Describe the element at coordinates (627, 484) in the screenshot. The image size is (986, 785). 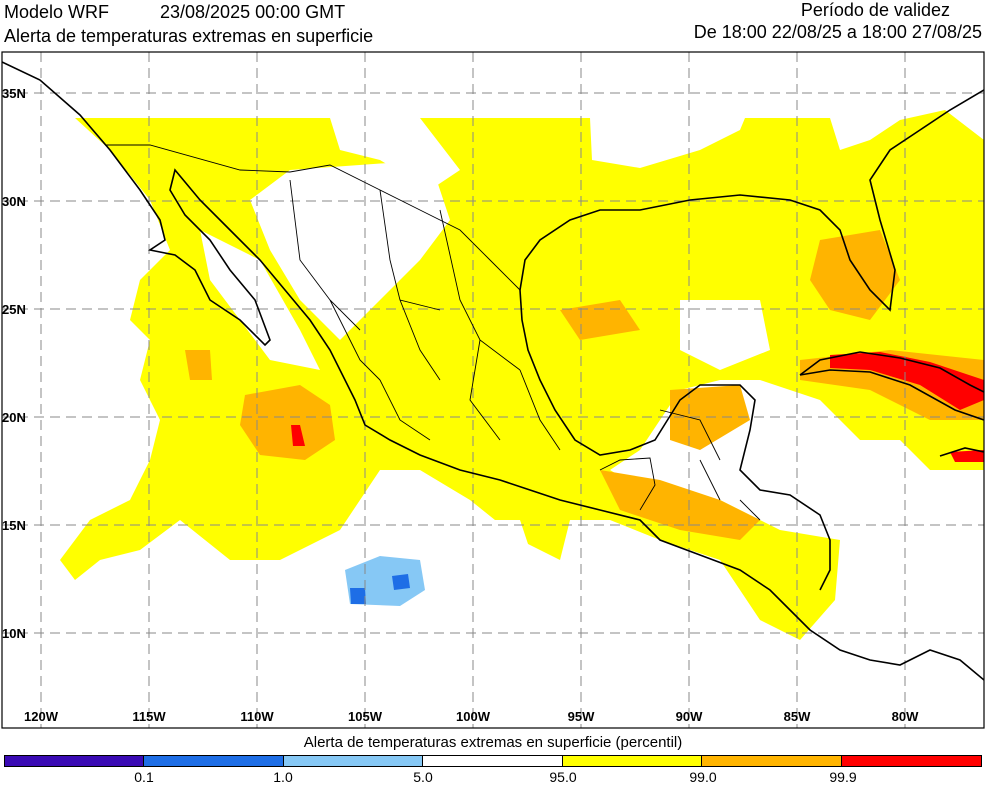
I see `guatemala-border` at that location.